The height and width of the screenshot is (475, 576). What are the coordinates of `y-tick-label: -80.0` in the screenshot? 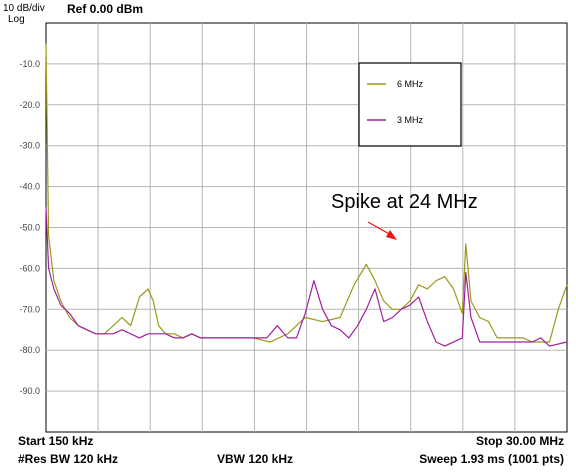 It's located at (29, 350).